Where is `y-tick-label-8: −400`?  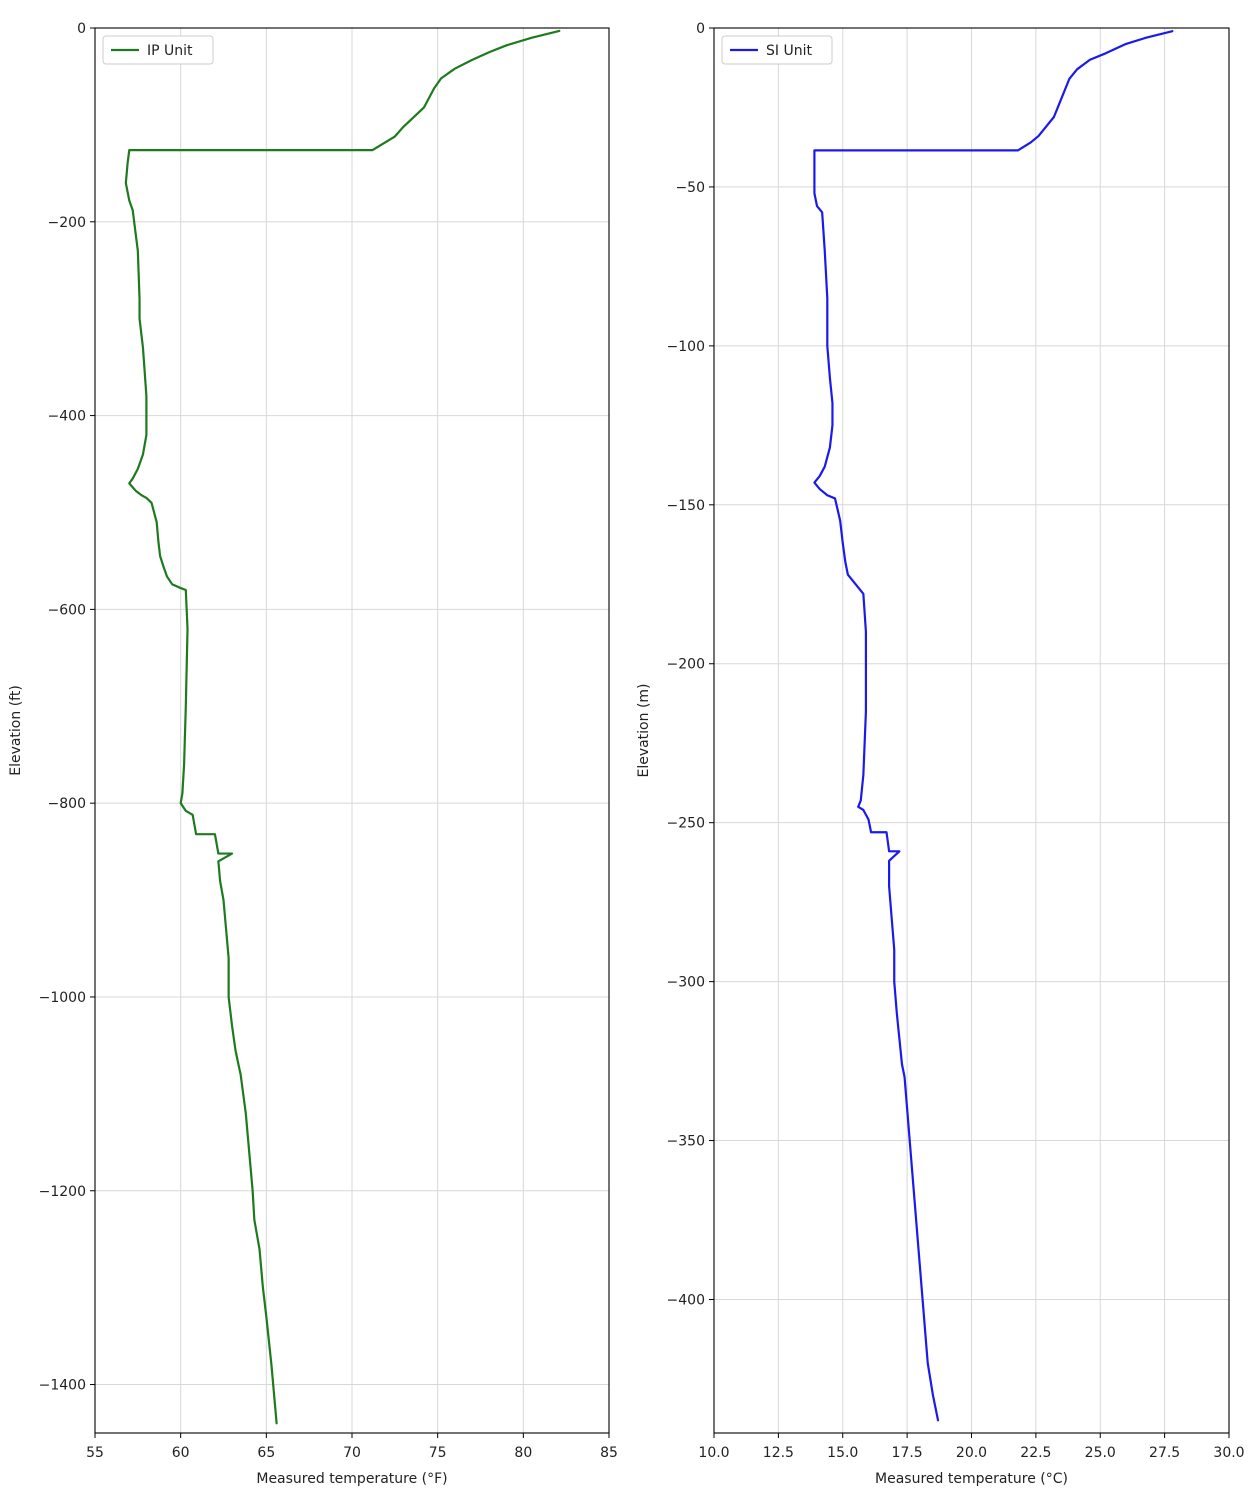 y-tick-label-8: −400 is located at coordinates (686, 1300).